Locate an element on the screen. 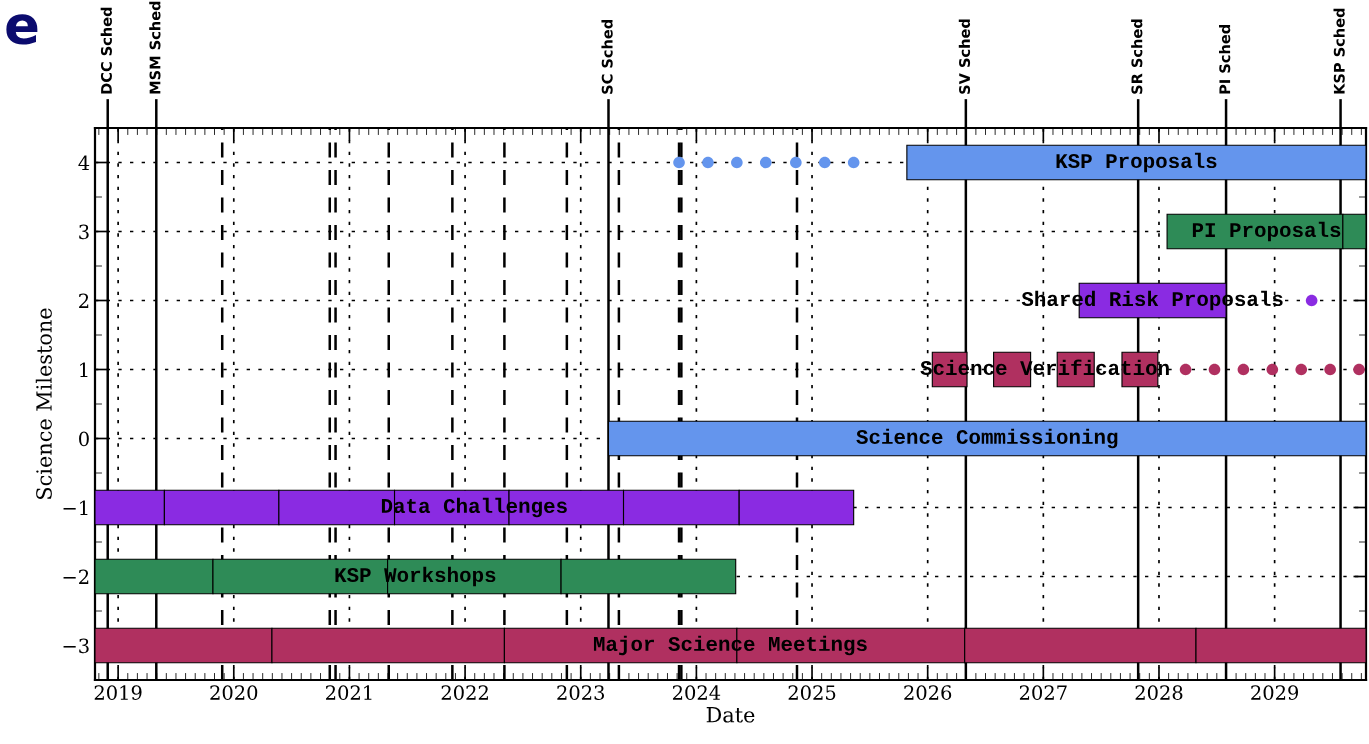 The height and width of the screenshot is (744, 1369). y-tick-label: 3 is located at coordinates (84, 232).